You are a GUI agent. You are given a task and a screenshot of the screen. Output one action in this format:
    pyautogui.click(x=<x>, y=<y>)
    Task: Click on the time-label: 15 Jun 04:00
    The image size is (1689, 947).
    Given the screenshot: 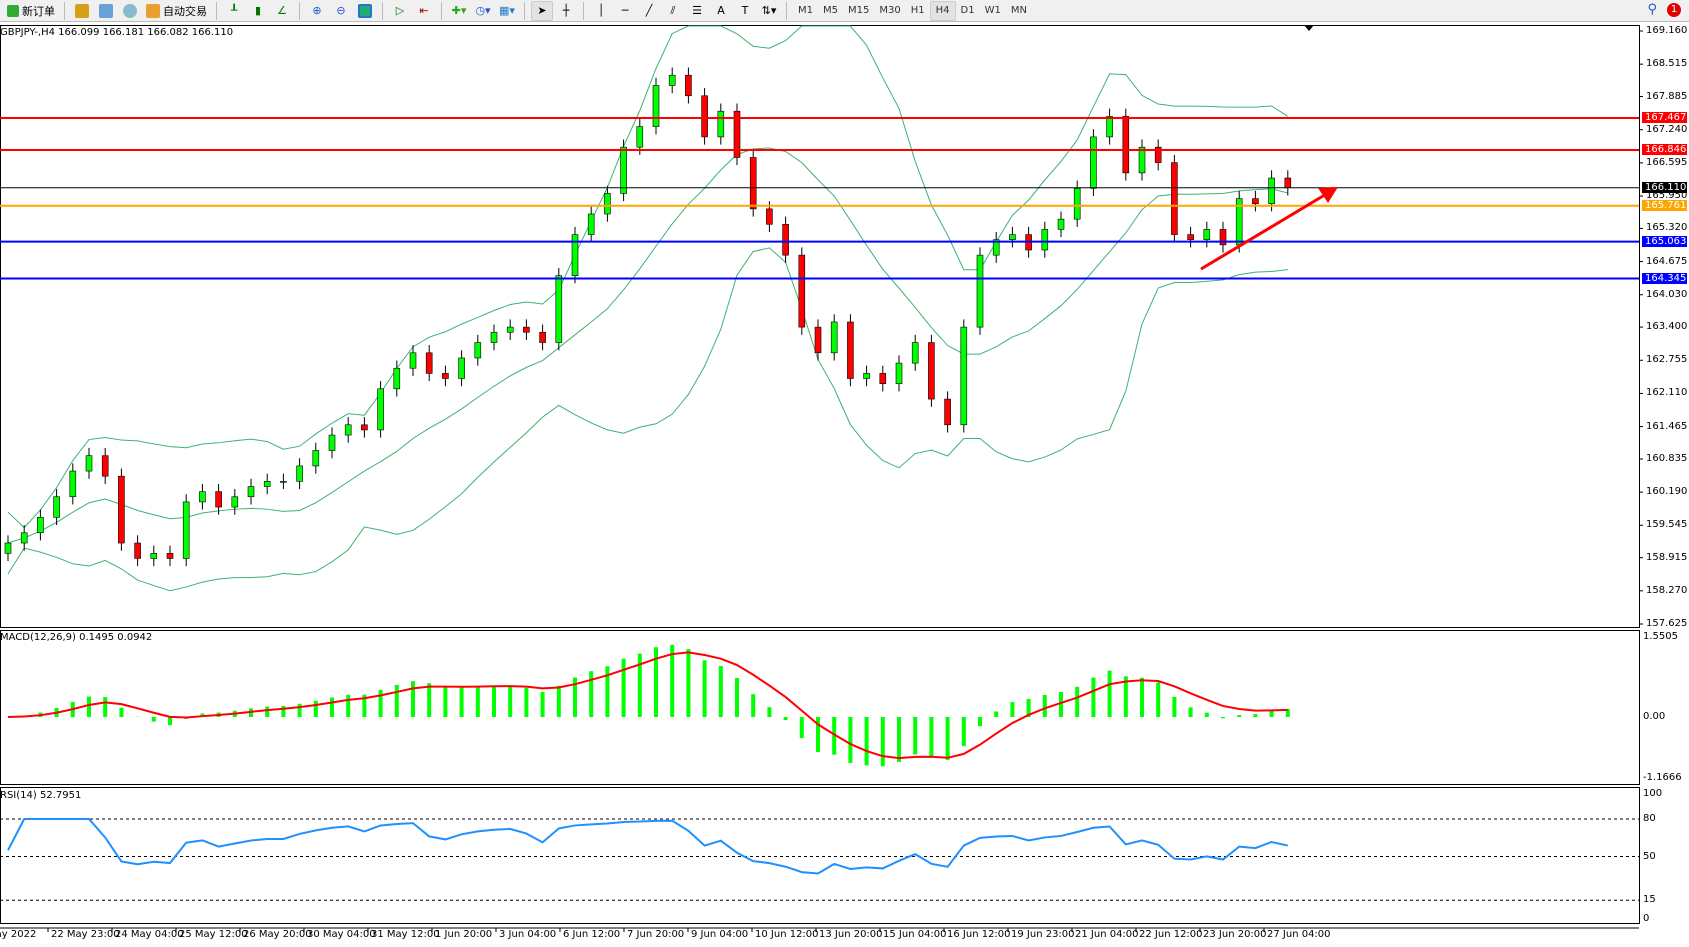 What is the action you would take?
    pyautogui.click(x=915, y=934)
    